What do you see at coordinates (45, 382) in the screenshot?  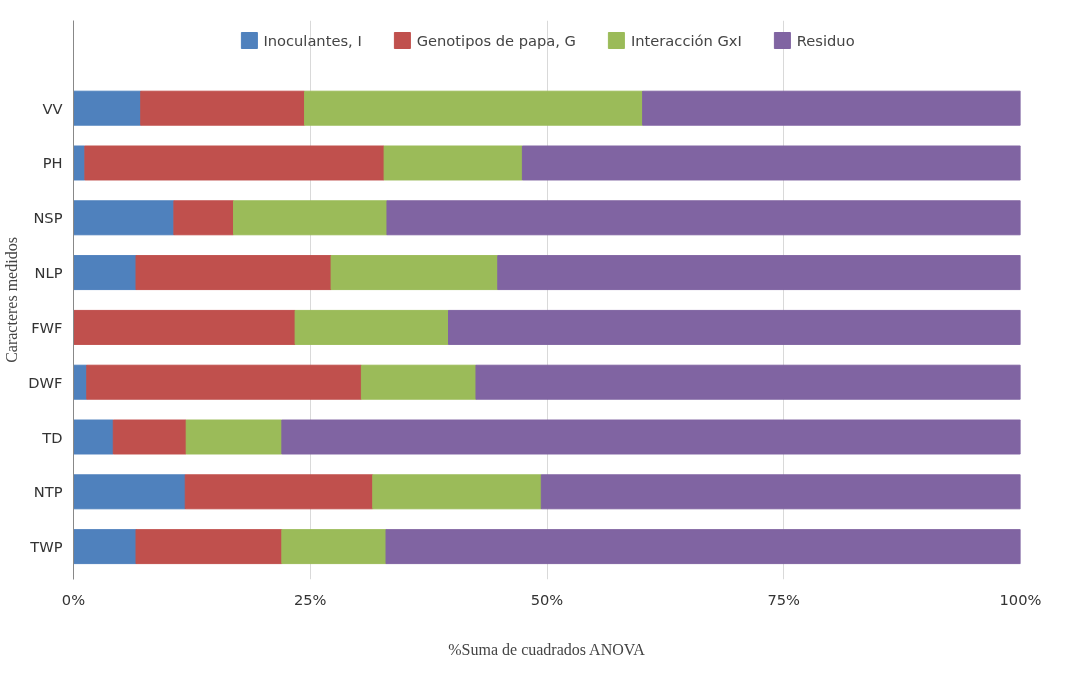 I see `y-tick-label: DWF` at bounding box center [45, 382].